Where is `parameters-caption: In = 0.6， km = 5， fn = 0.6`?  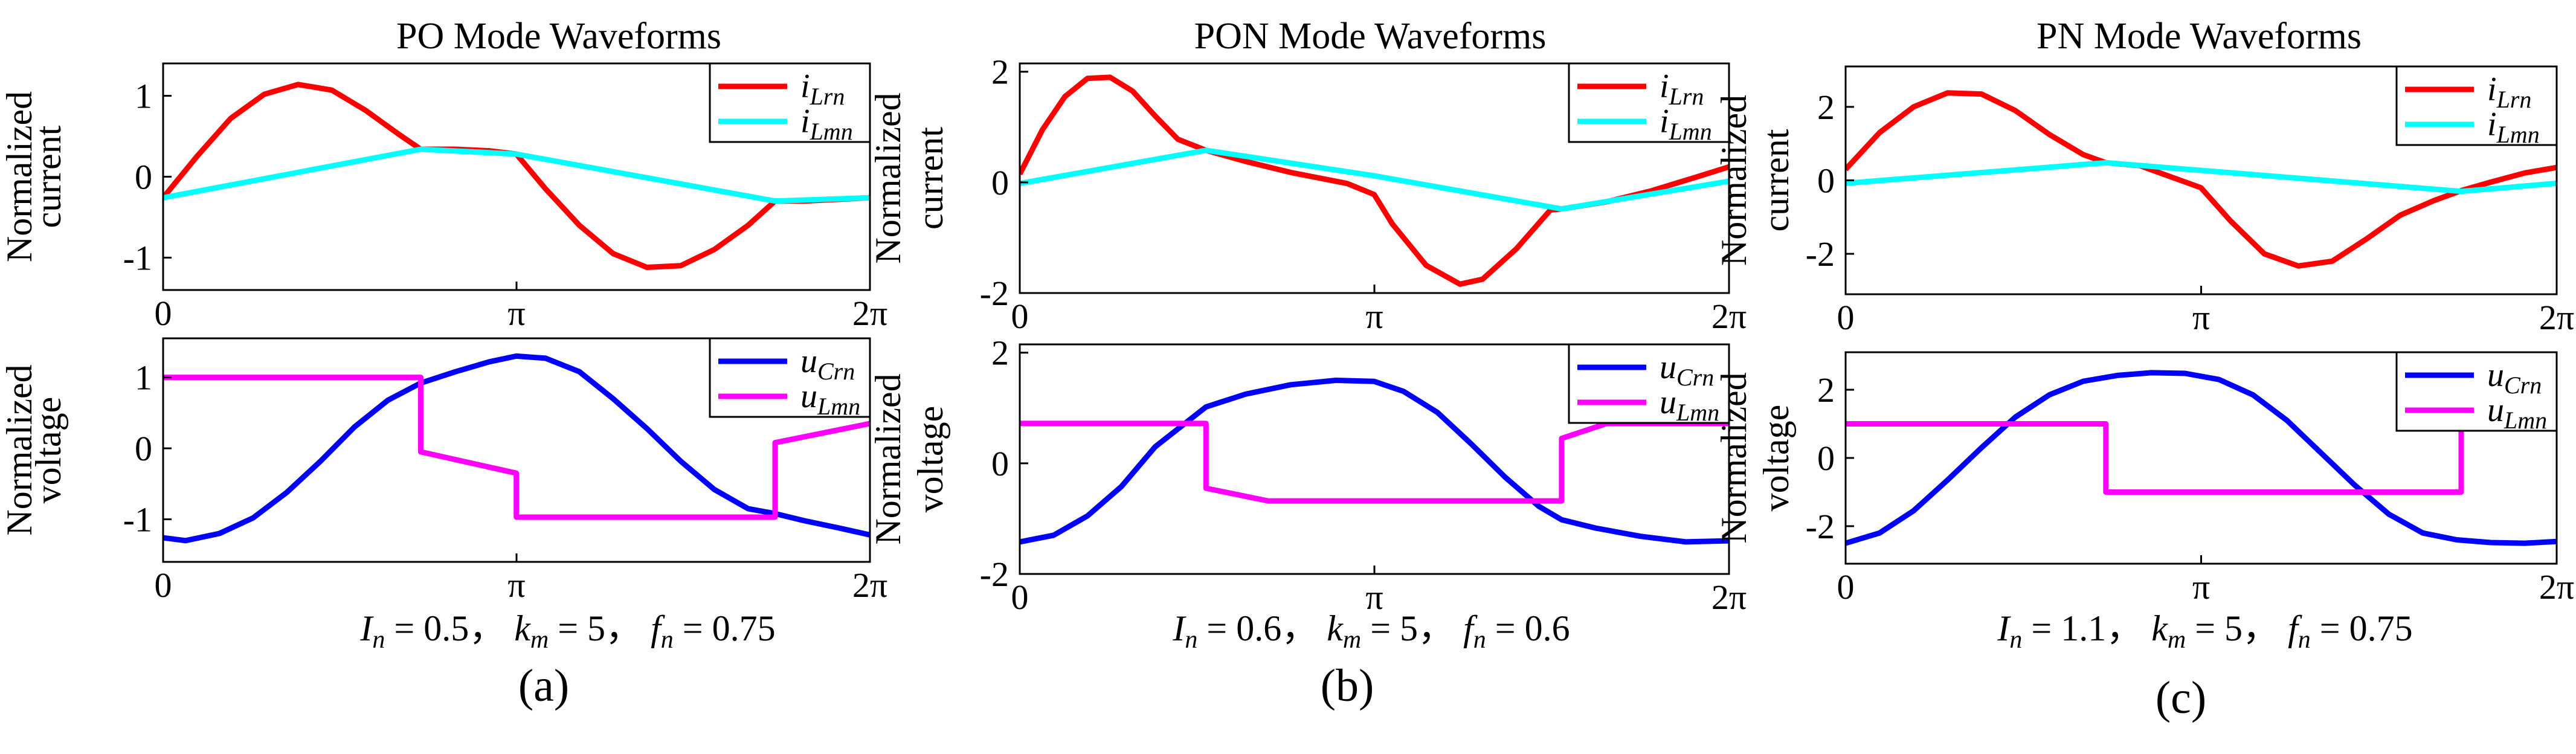
parameters-caption: In = 0.6， km = 5， fn = 0.6 is located at coordinates (1371, 631).